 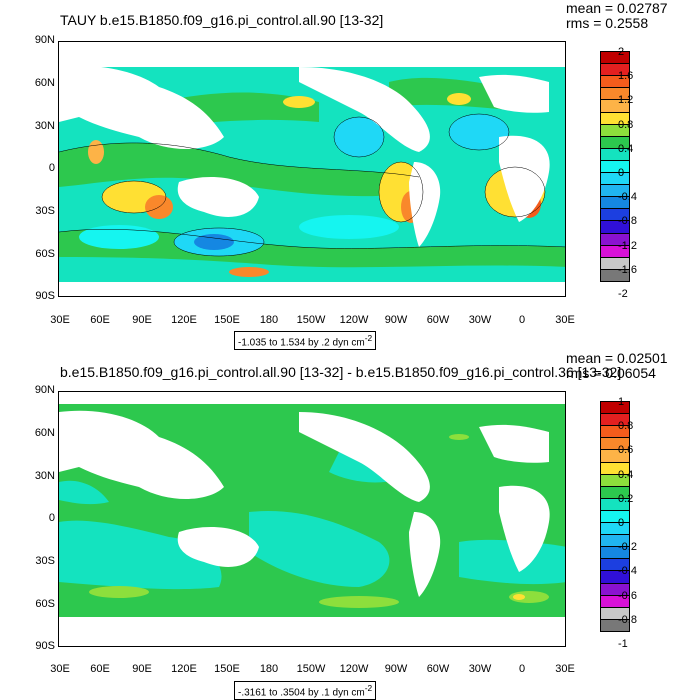 I want to click on lon-label: 60E, so click(x=100, y=669).